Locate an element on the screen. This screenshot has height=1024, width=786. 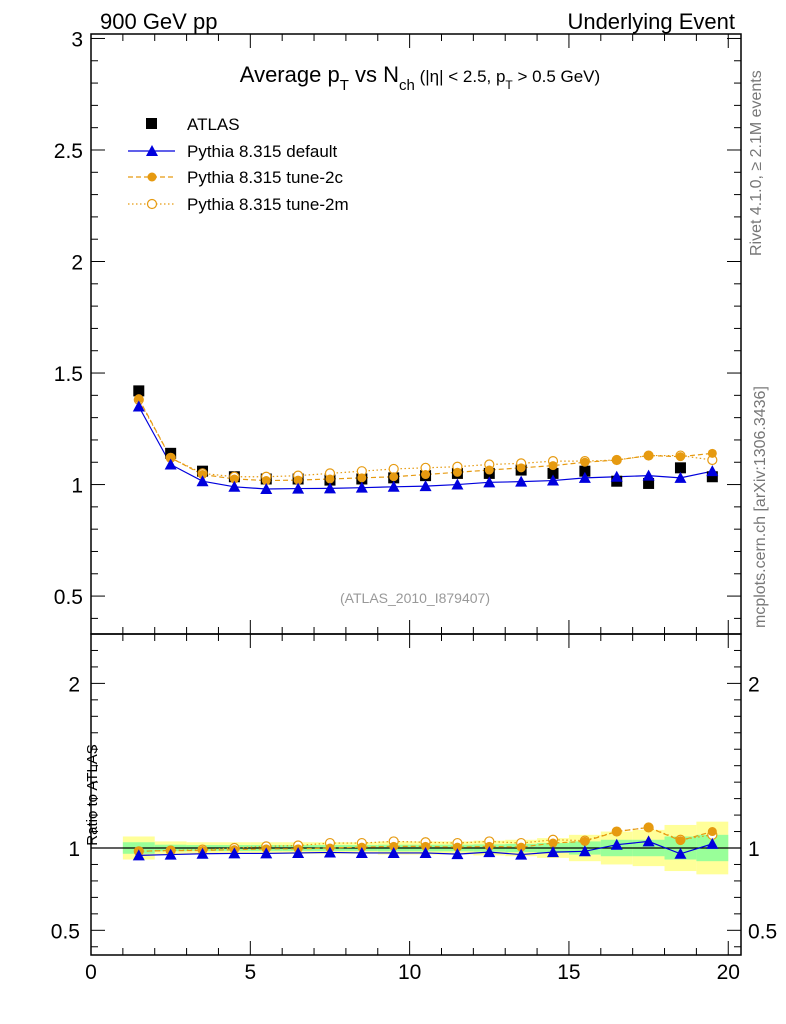
legend-marker-atlas is located at coordinates (151, 123).